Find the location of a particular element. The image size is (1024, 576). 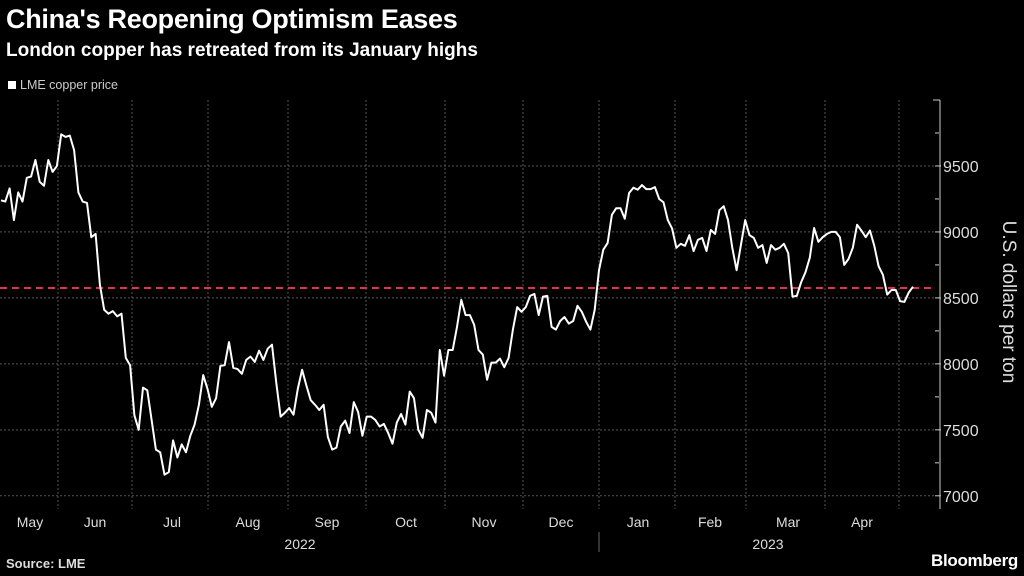

legend-swatch is located at coordinates (12, 85).